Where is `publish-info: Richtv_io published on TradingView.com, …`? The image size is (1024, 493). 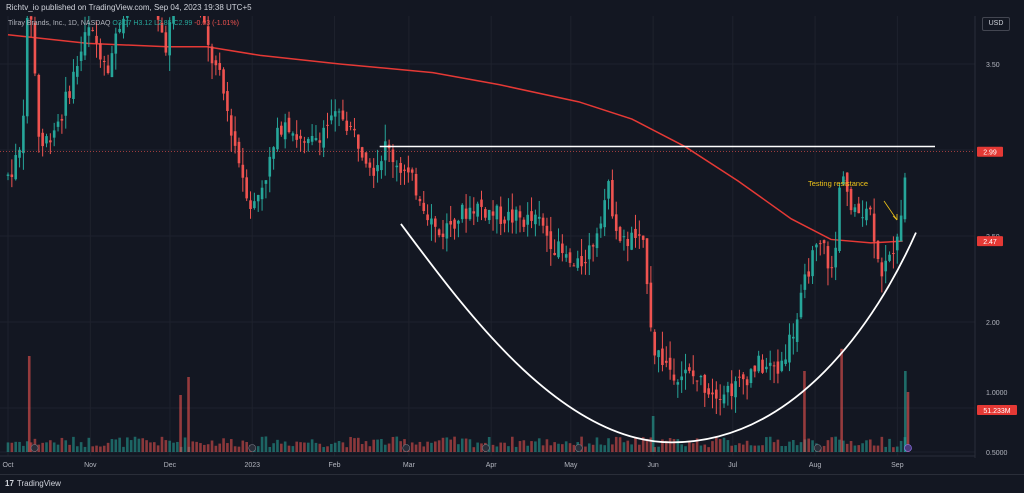
publish-info: Richtv_io published on TradingView.com, … is located at coordinates (129, 7).